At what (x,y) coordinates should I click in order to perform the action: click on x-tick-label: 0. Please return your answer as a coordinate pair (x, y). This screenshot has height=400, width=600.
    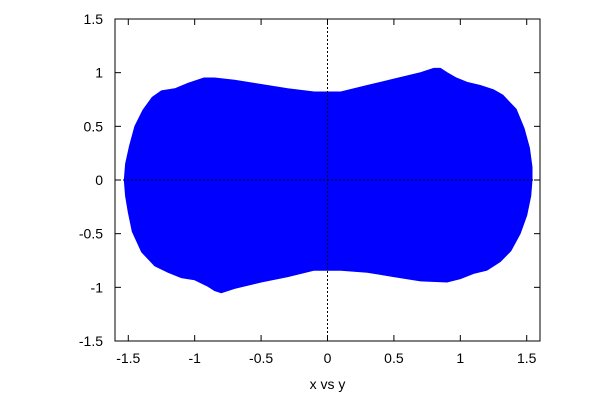
    Looking at the image, I should click on (328, 358).